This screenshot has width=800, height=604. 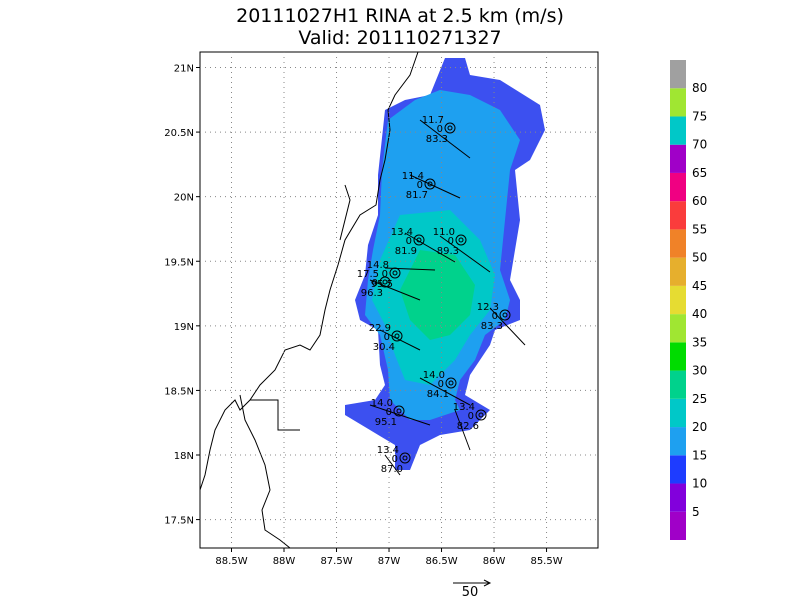 What do you see at coordinates (413, 176) in the screenshot?
I see `station-label: 11.4` at bounding box center [413, 176].